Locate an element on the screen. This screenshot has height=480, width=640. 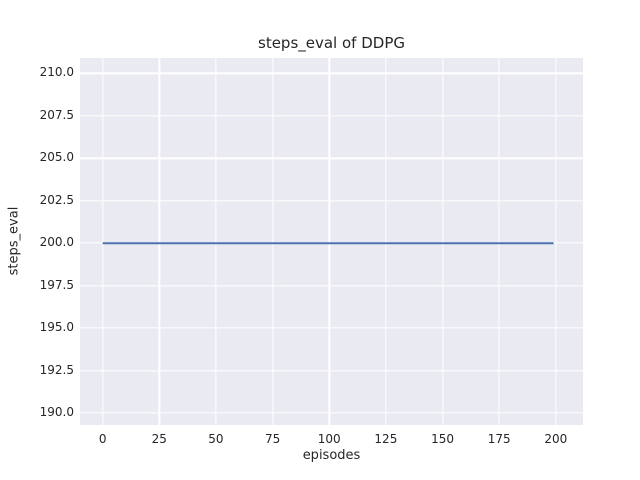
data-line-layer is located at coordinates (328, 243).